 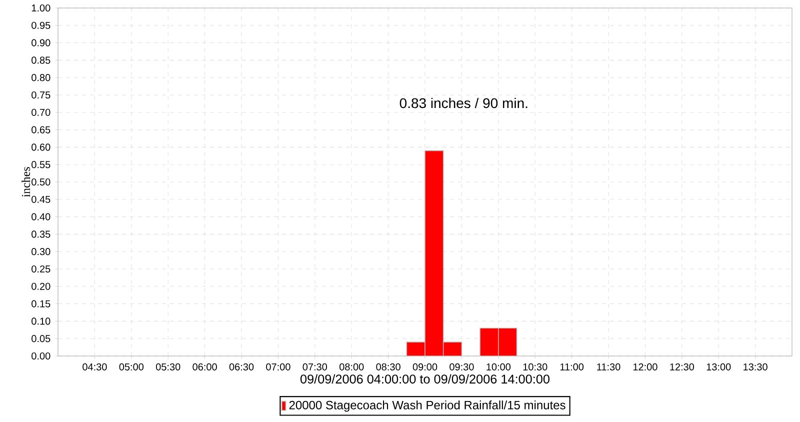 I want to click on y-tick-label: 0.50, so click(x=41, y=182).